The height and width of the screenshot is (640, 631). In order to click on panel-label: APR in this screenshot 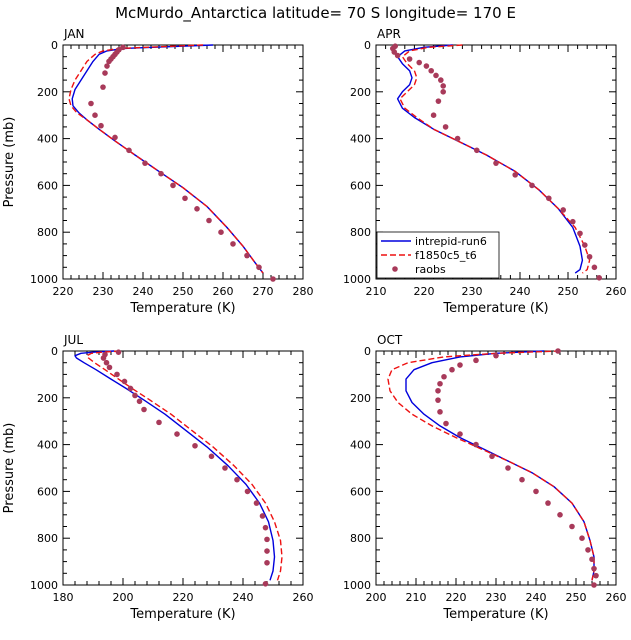, I will do `click(389, 34)`.